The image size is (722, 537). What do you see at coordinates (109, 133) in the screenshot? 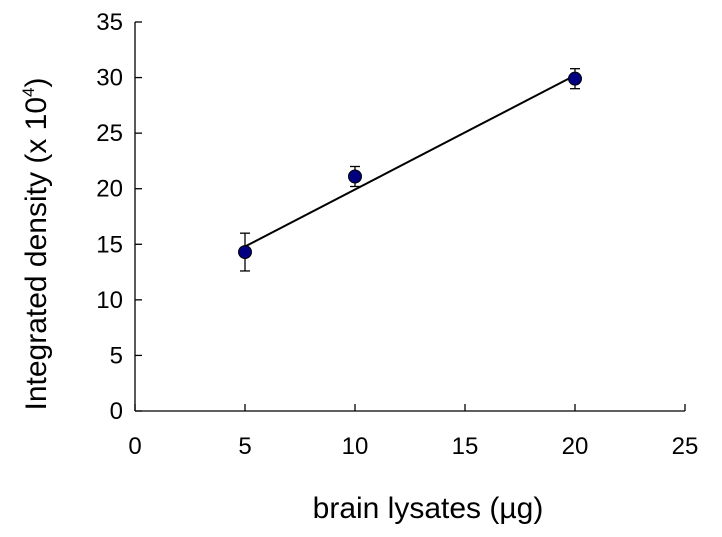
I see `y-tick-label: 25` at bounding box center [109, 133].